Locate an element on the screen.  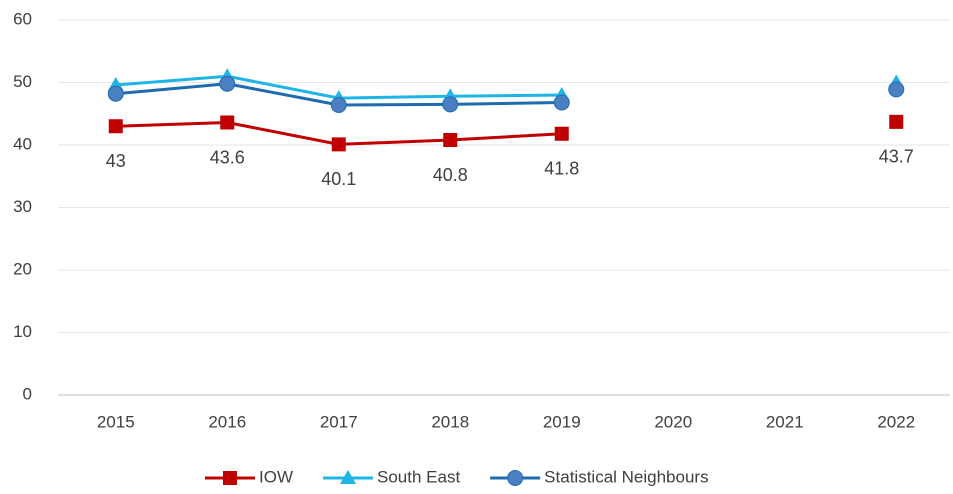
data-label: 43 is located at coordinates (116, 161).